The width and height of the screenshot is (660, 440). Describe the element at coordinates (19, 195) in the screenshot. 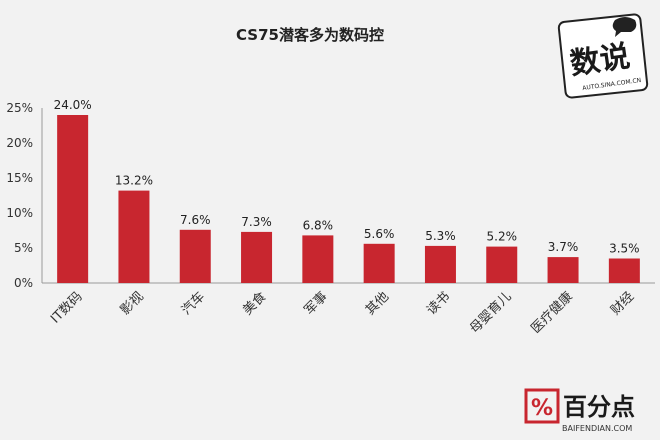

I see `y-tick-labels: 0% 5% 10% 15% 20% 25%` at that location.